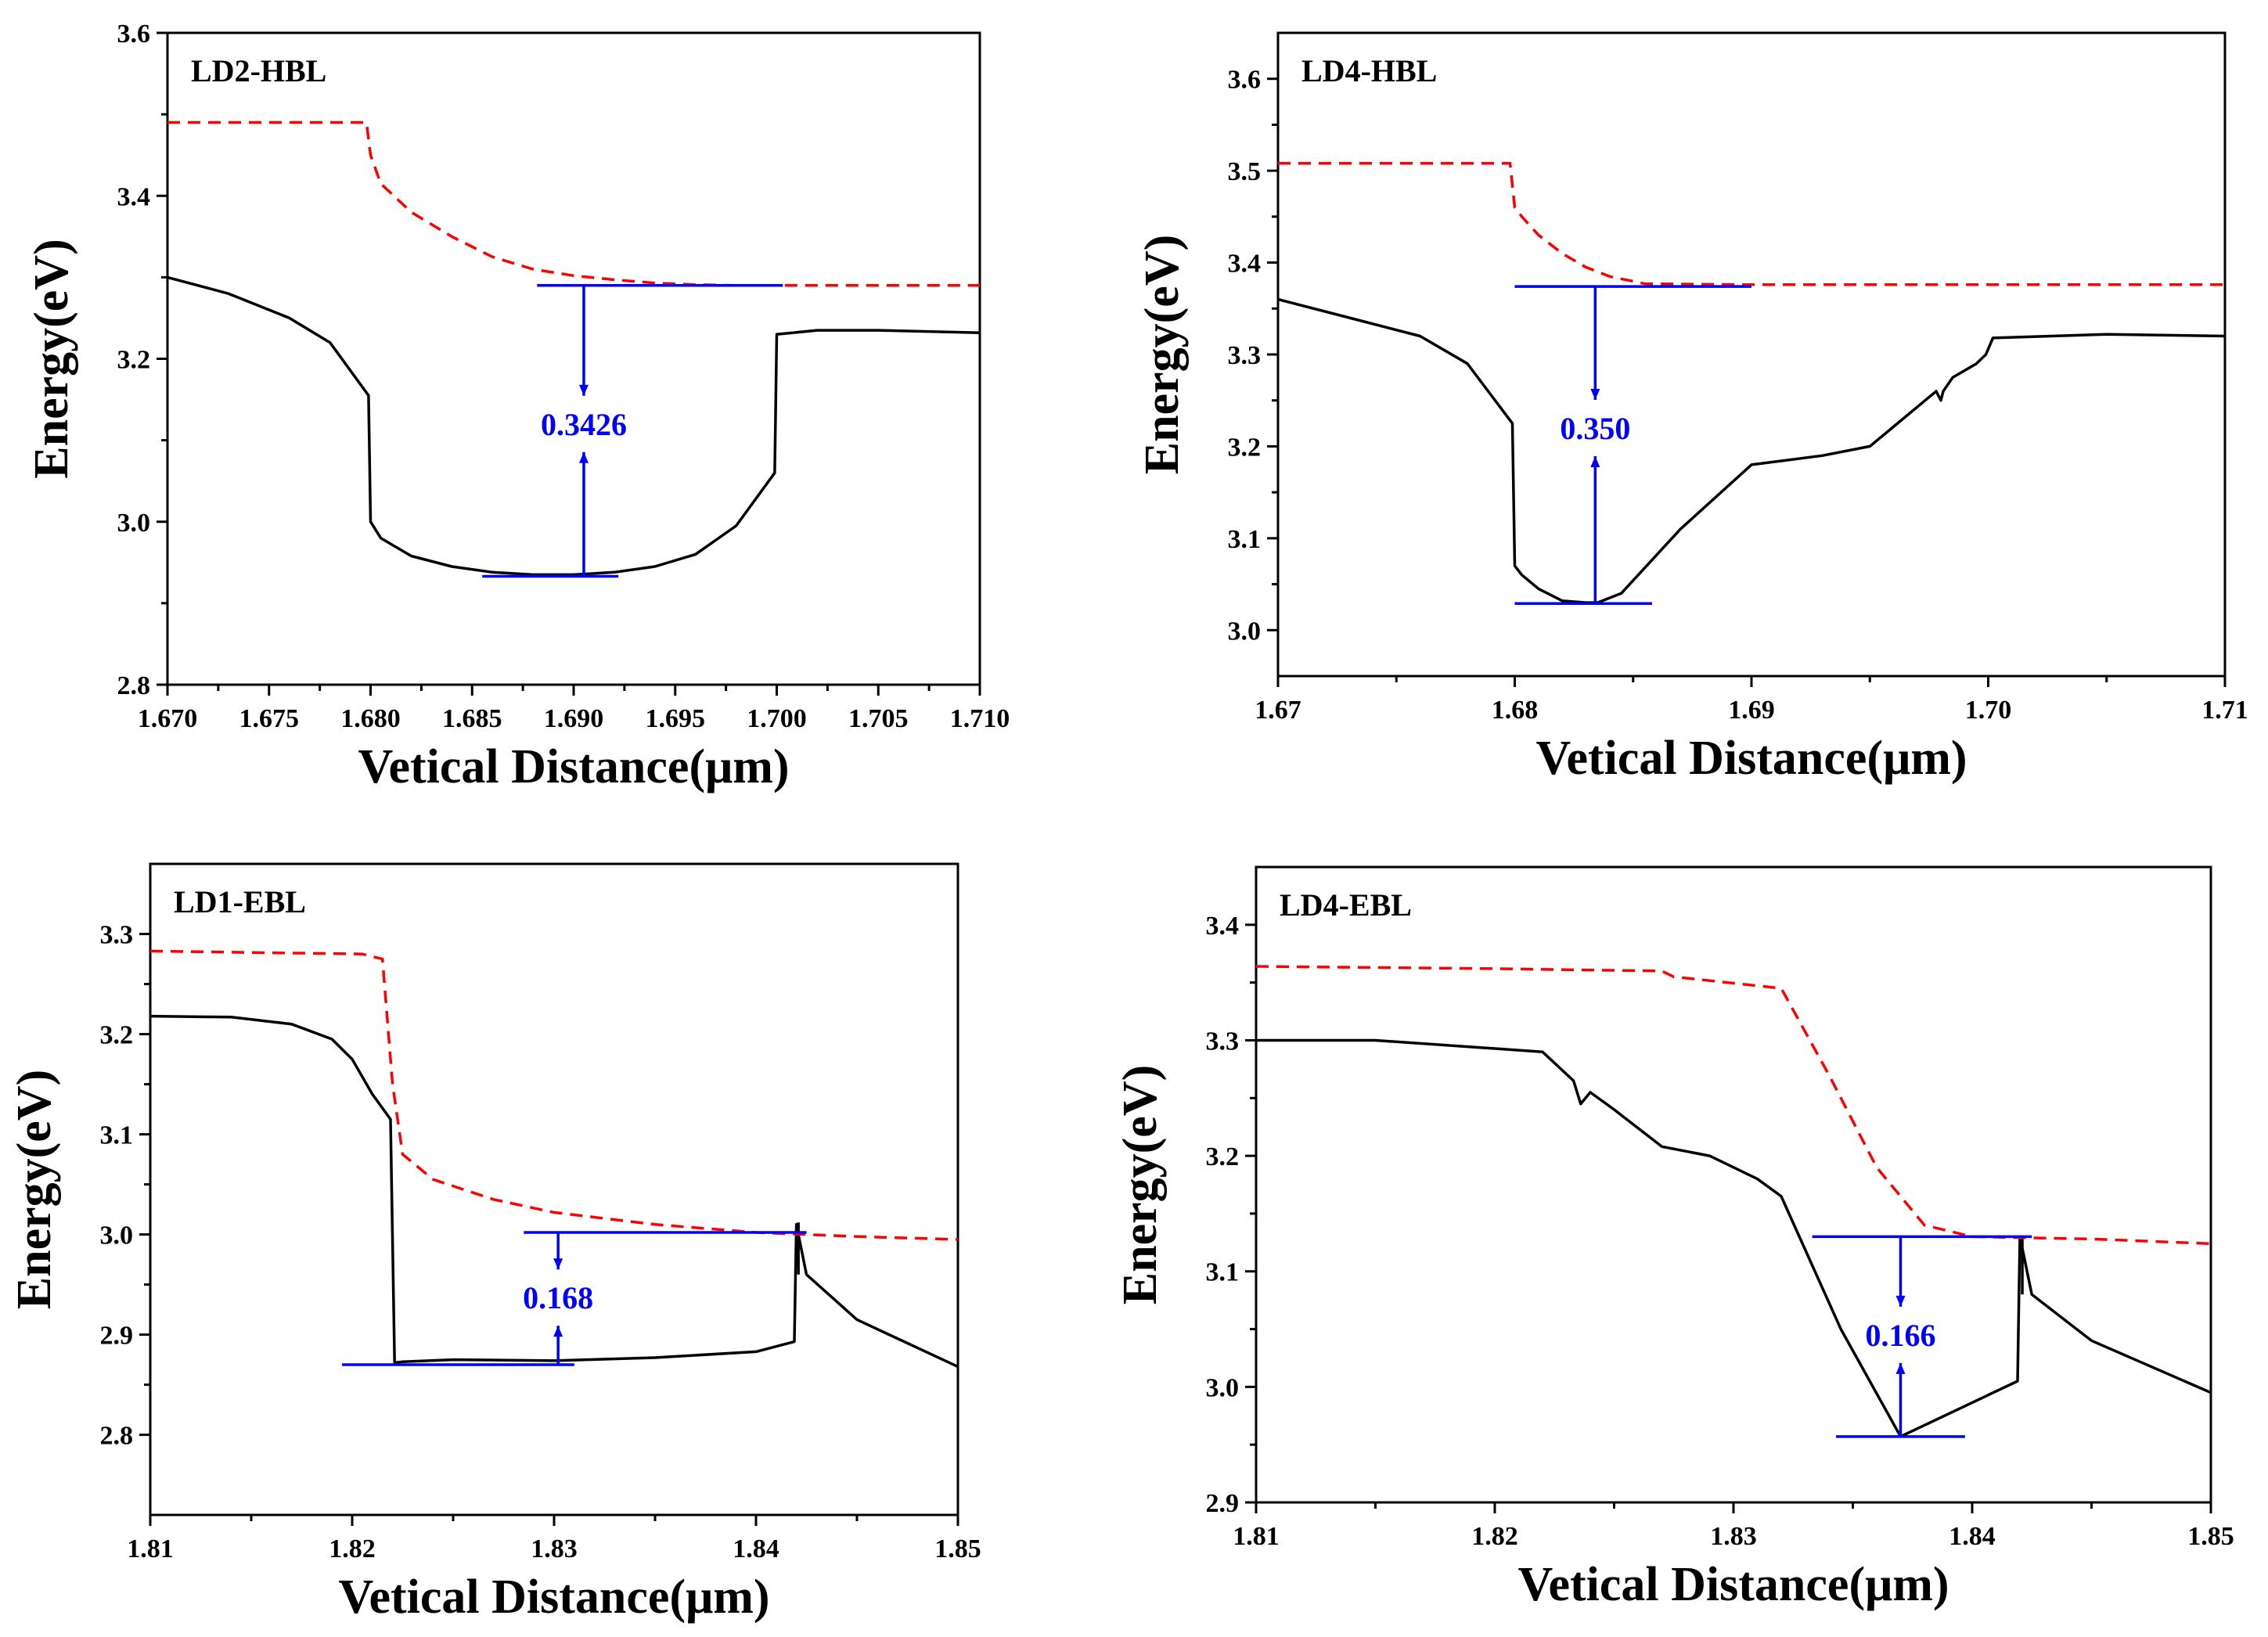 Image resolution: width=2268 pixels, height=1637 pixels. What do you see at coordinates (980, 718) in the screenshot?
I see `x-tick-label: 1.710` at bounding box center [980, 718].